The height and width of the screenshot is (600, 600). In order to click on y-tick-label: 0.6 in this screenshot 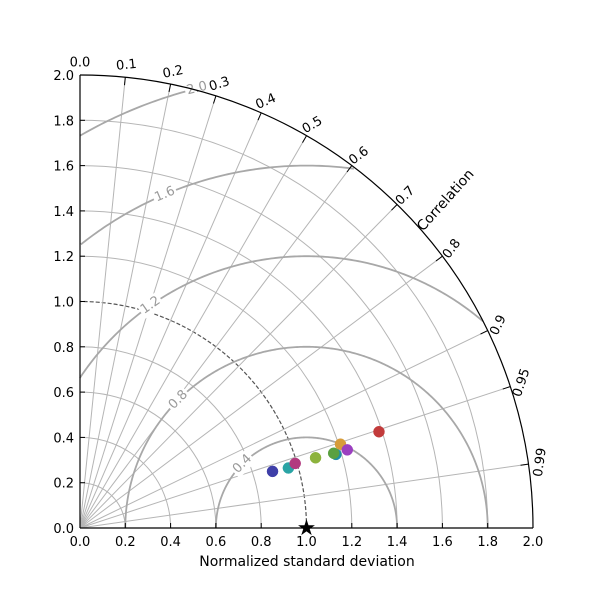, I will do `click(63, 393)`.